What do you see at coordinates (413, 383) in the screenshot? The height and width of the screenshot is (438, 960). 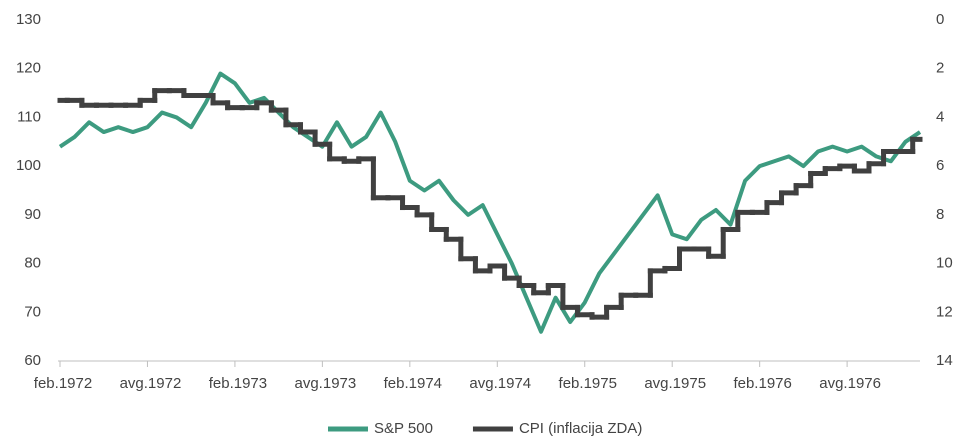 I see `x-tick-label: feb.1974` at bounding box center [413, 383].